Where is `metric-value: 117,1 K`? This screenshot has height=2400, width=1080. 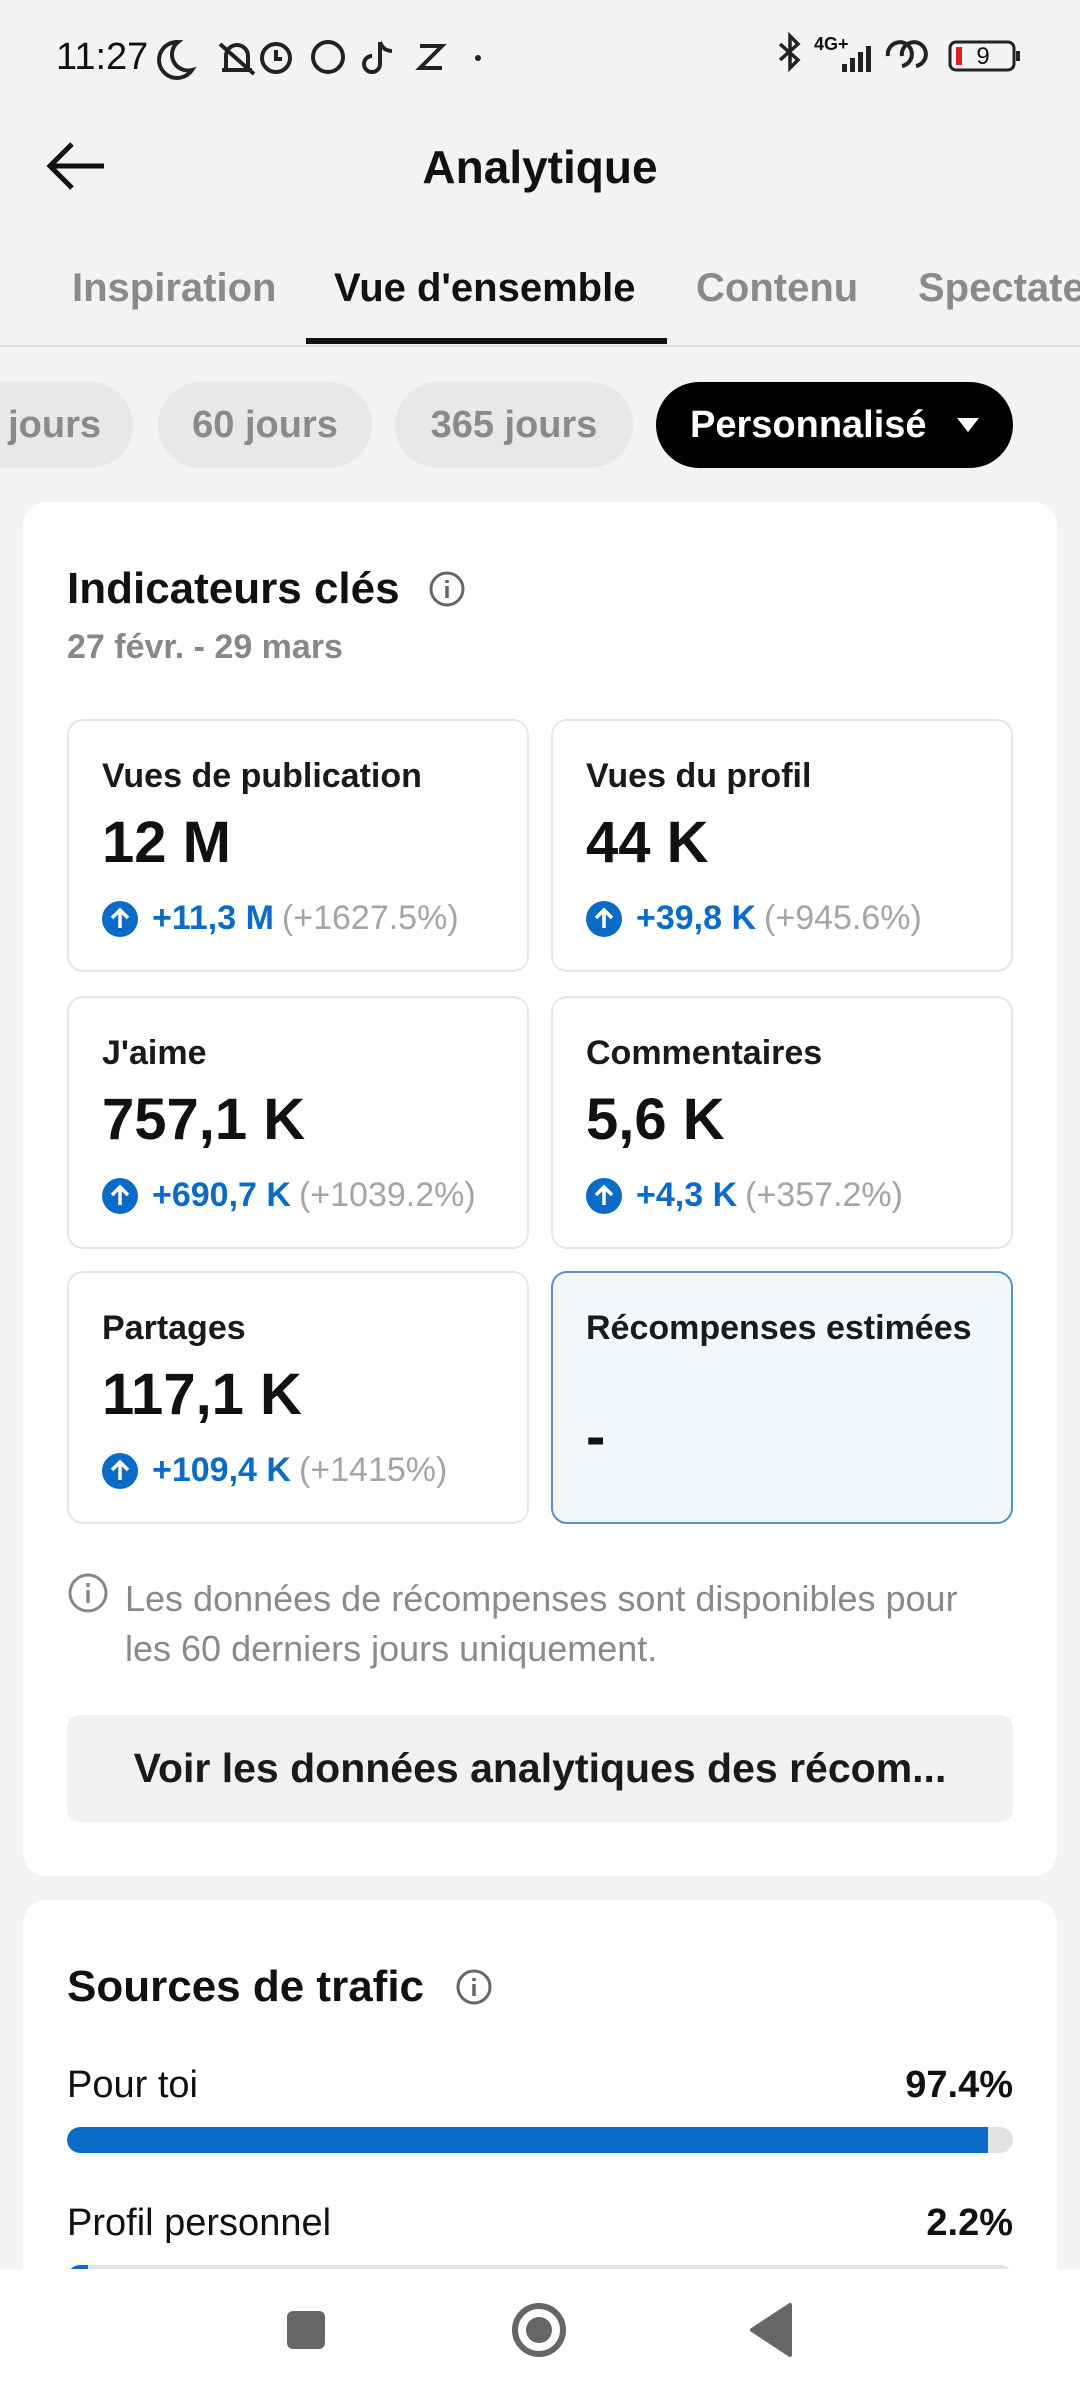
metric-value: 117,1 K is located at coordinates (202, 1394).